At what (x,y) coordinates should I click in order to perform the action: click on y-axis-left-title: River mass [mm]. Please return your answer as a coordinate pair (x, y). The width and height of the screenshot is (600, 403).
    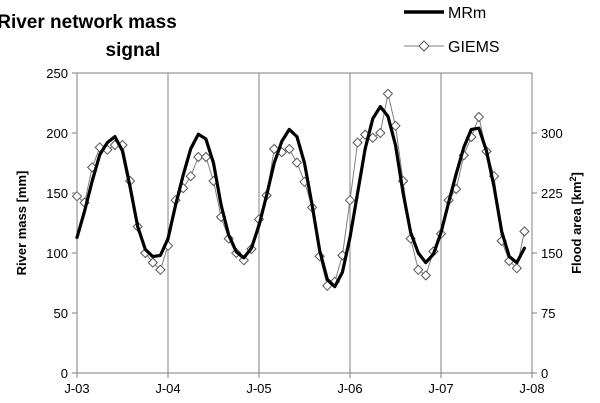
    Looking at the image, I should click on (21, 223).